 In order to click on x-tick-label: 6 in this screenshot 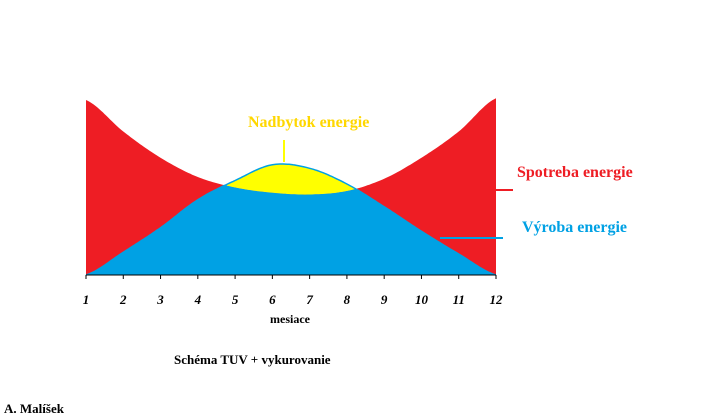, I will do `click(272, 299)`.